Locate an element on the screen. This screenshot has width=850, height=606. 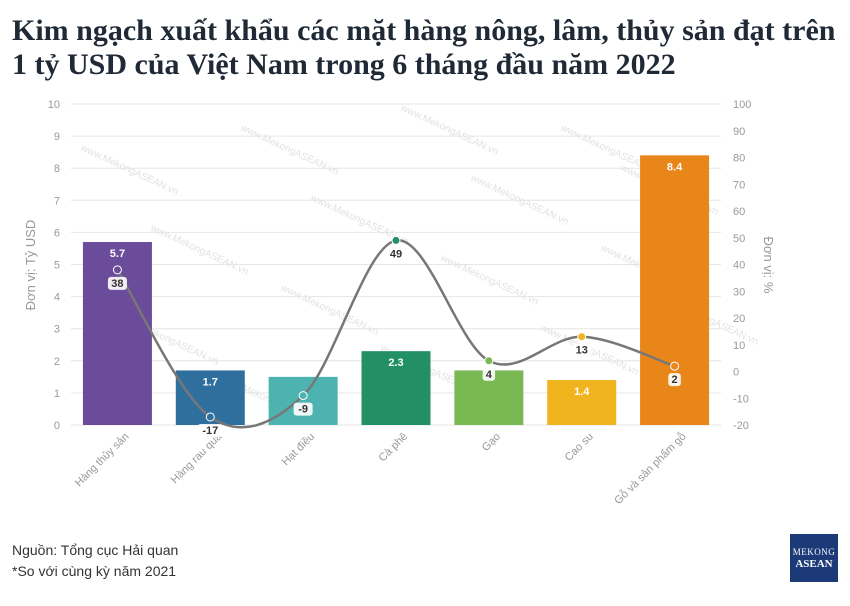
y2-tick-label: 30 is located at coordinates (739, 292).